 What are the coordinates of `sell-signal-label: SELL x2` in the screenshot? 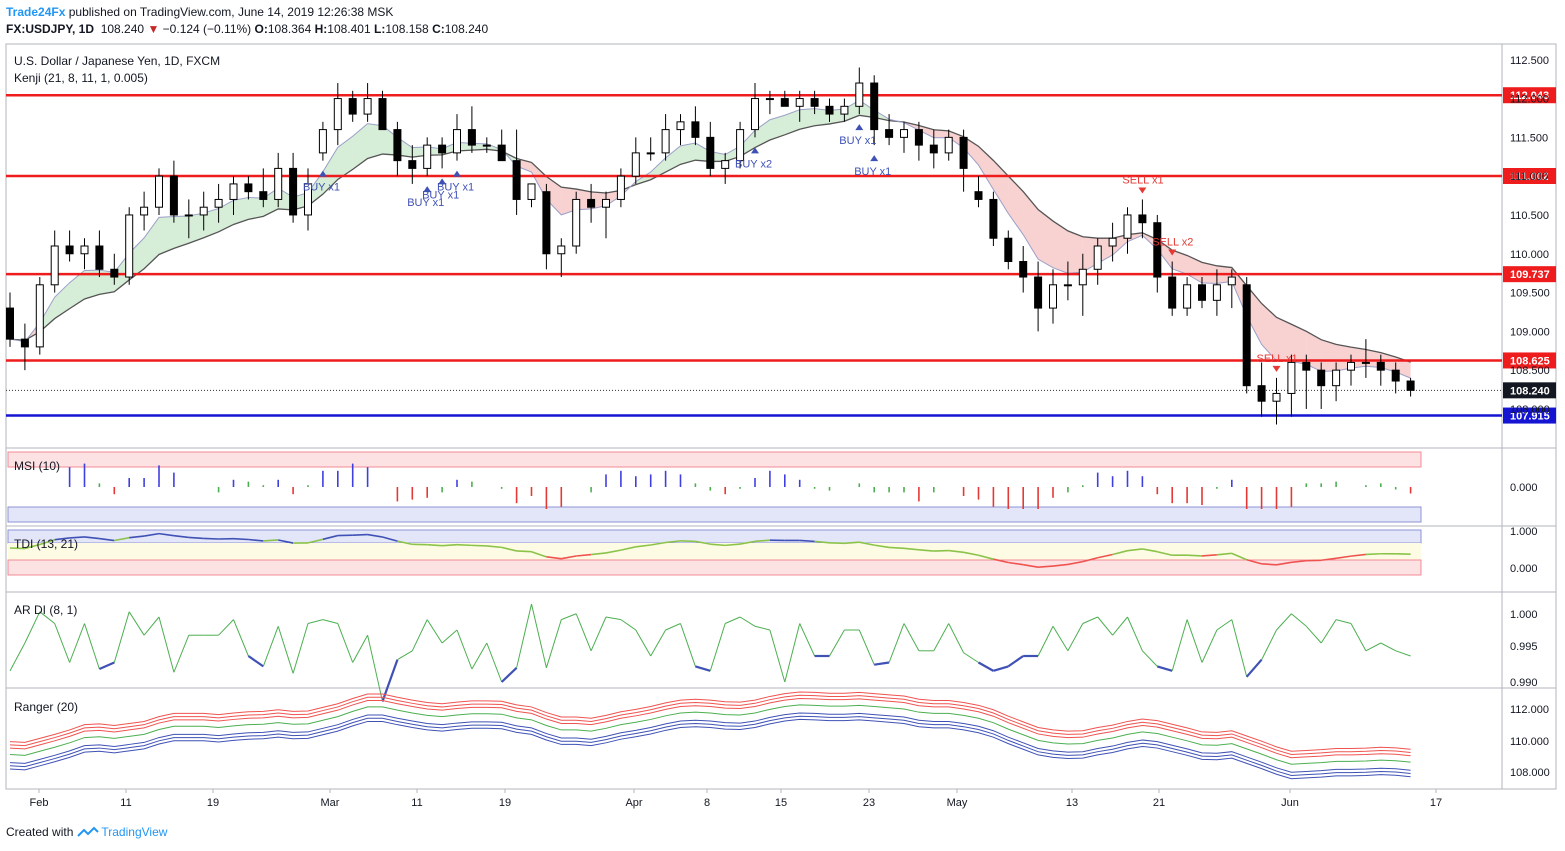 It's located at (1172, 243).